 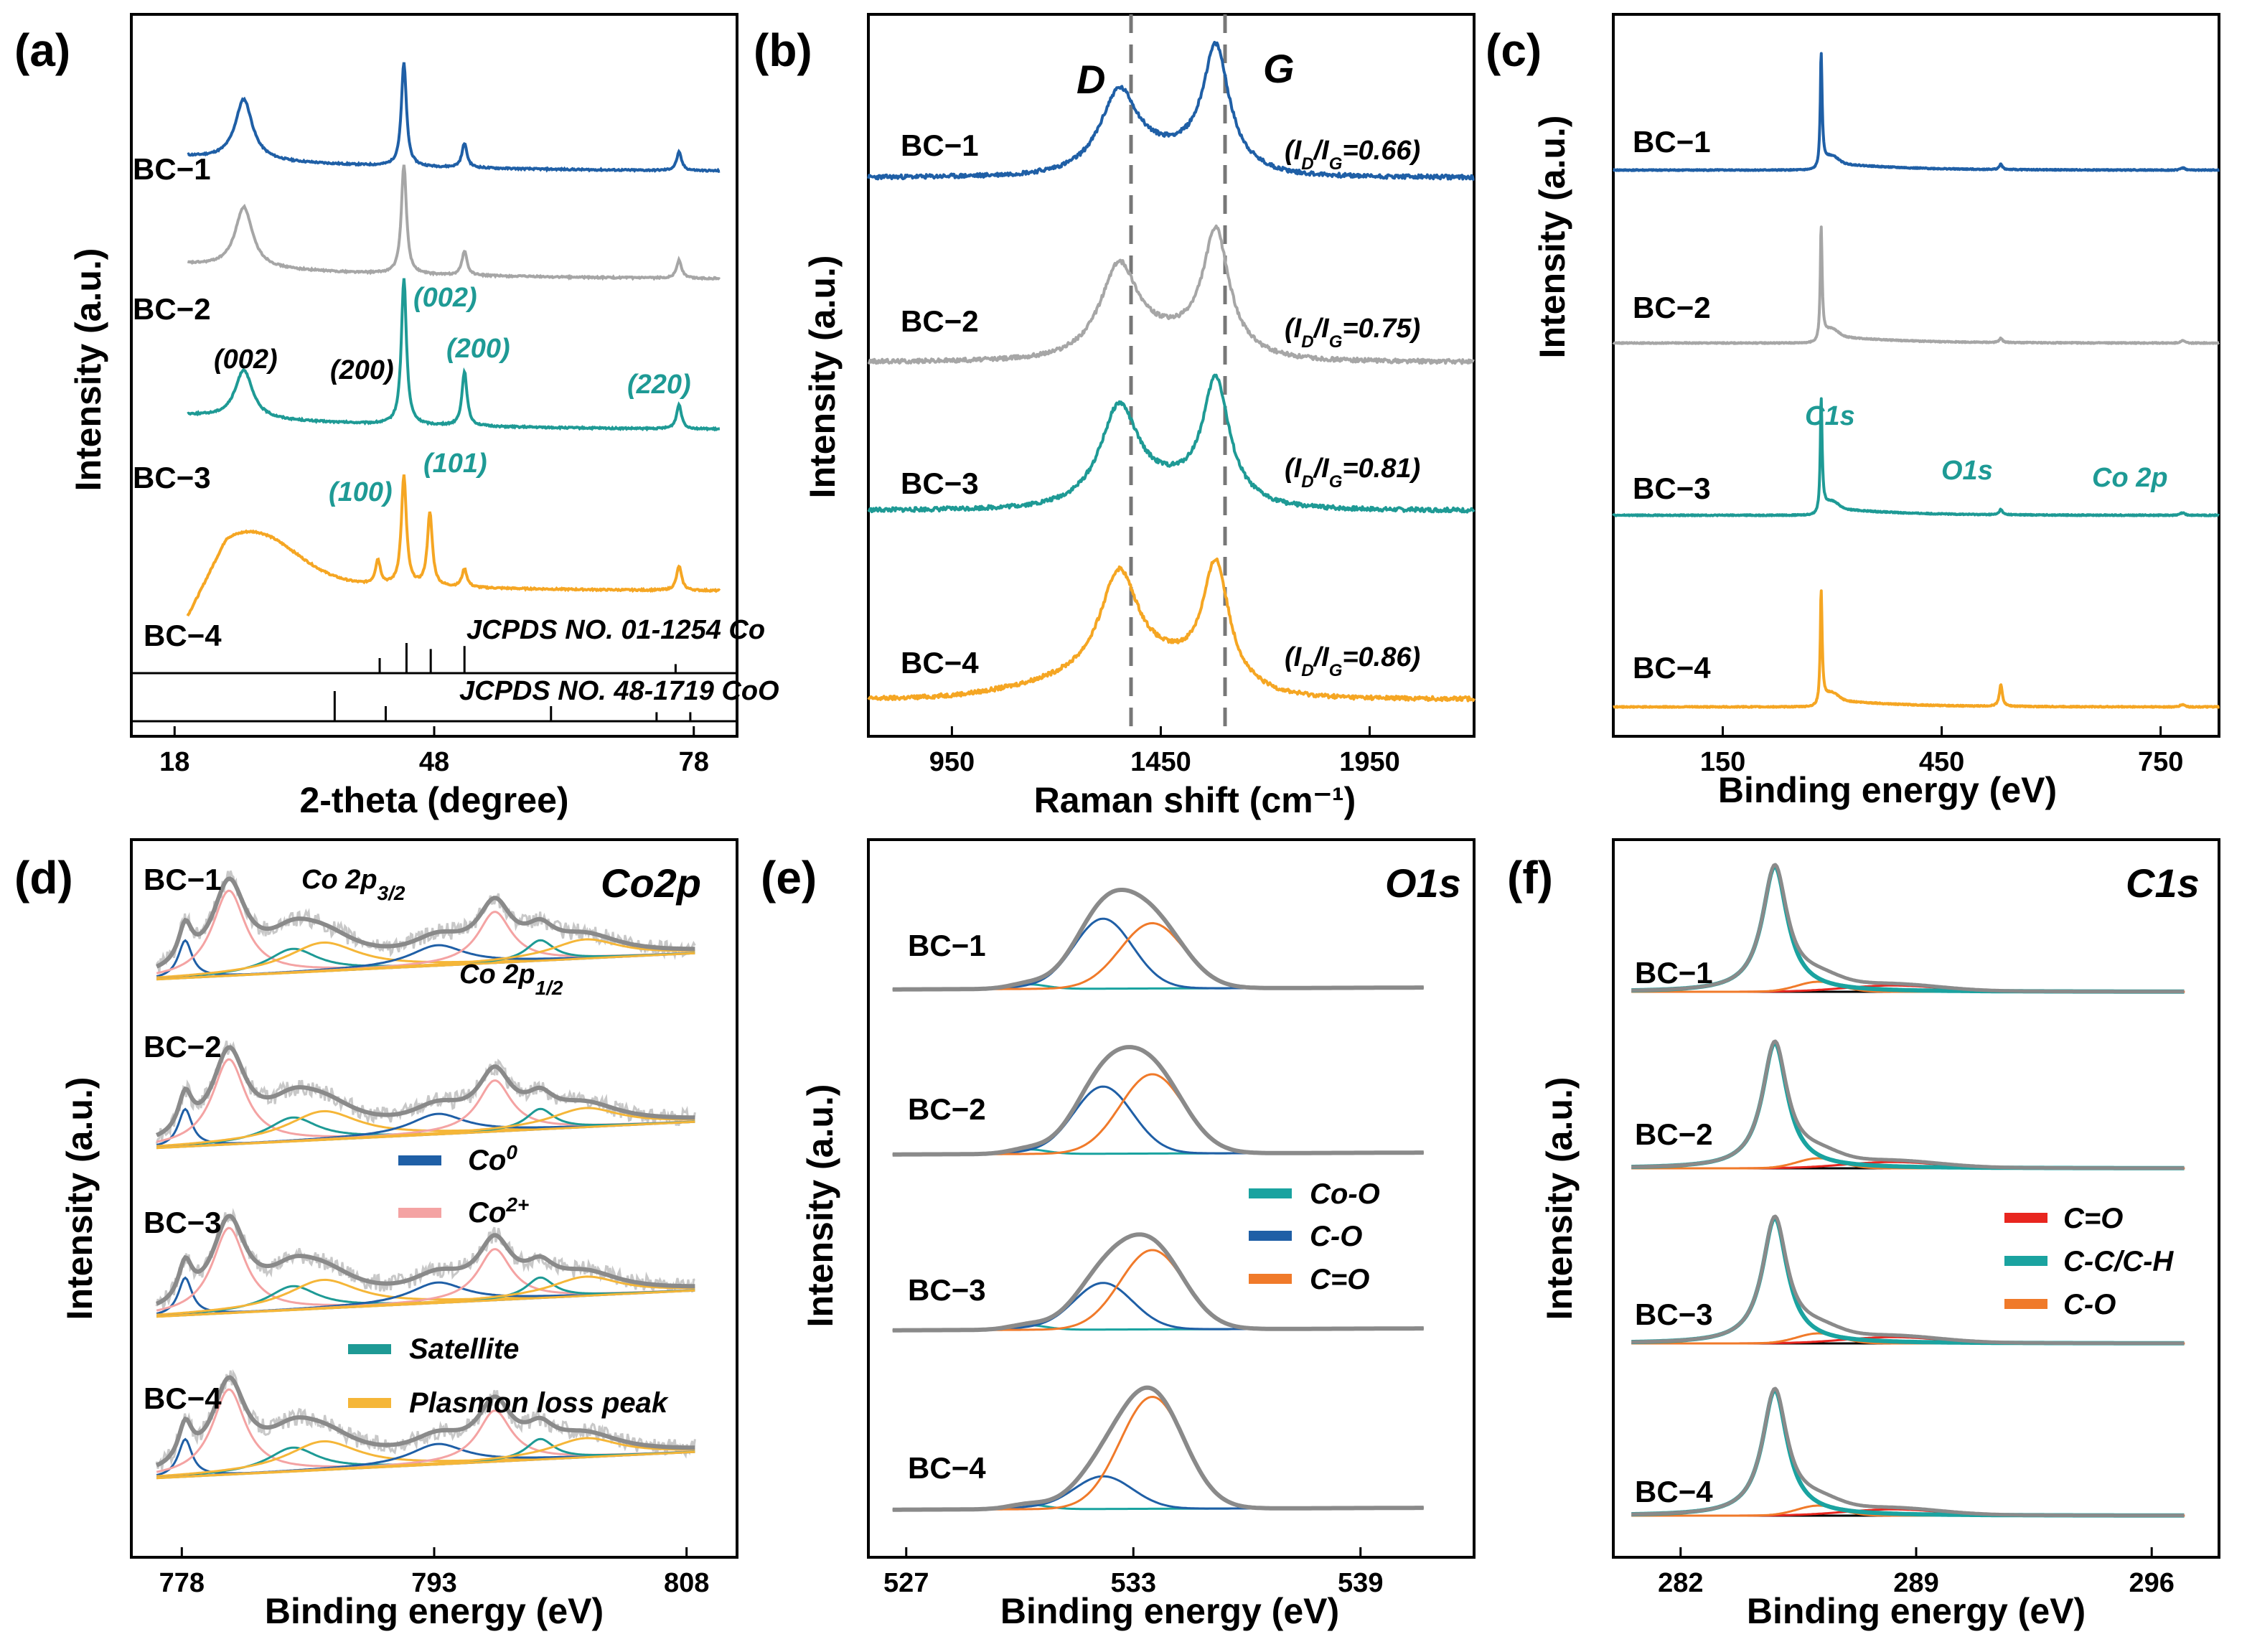 What do you see at coordinates (1552, 237) in the screenshot?
I see `panel-c-ylabel: Intensity (a.u.)` at bounding box center [1552, 237].